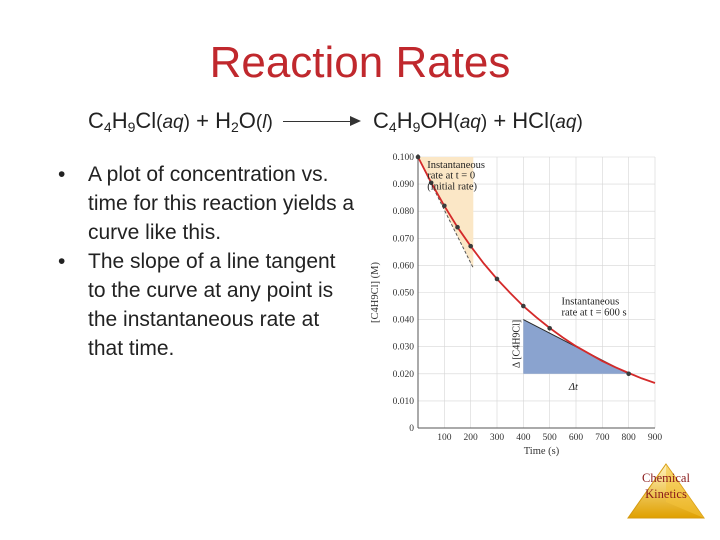  What do you see at coordinates (360, 62) in the screenshot?
I see `slide-title: Reaction Rates` at bounding box center [360, 62].